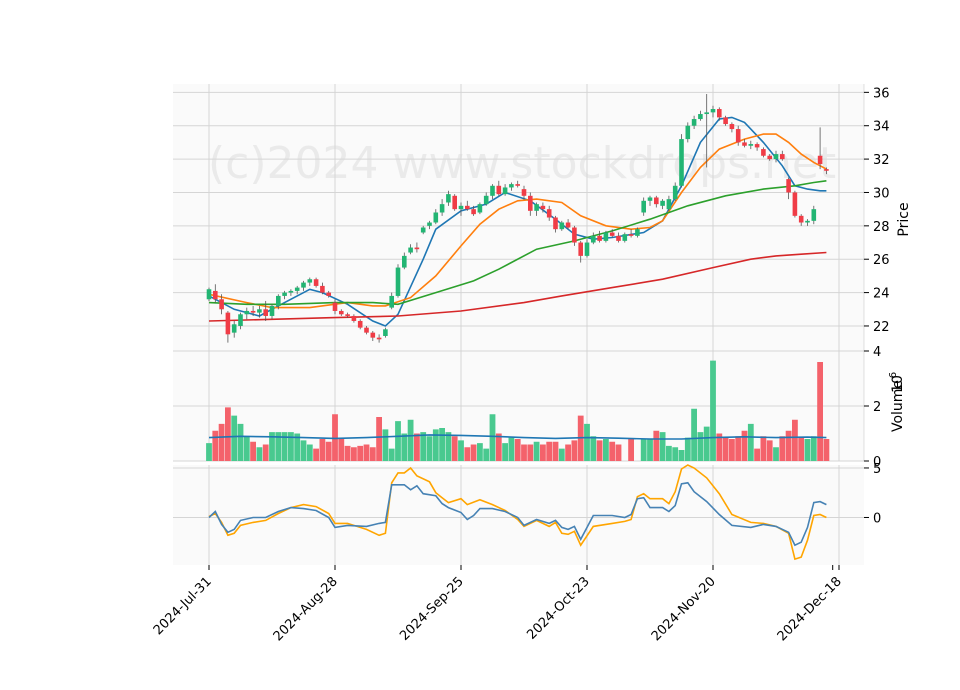  What do you see at coordinates (898, 406) in the screenshot?
I see `volume-axis-label: Volume` at bounding box center [898, 406].